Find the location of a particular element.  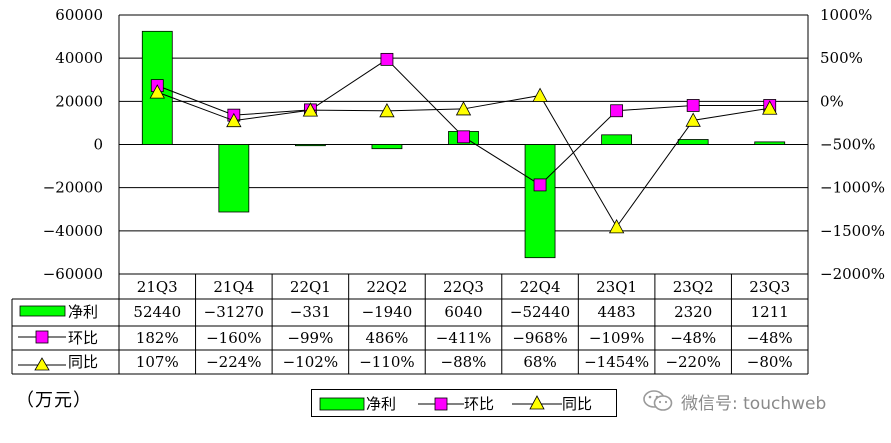

category-label: 22Q2 is located at coordinates (386, 287).